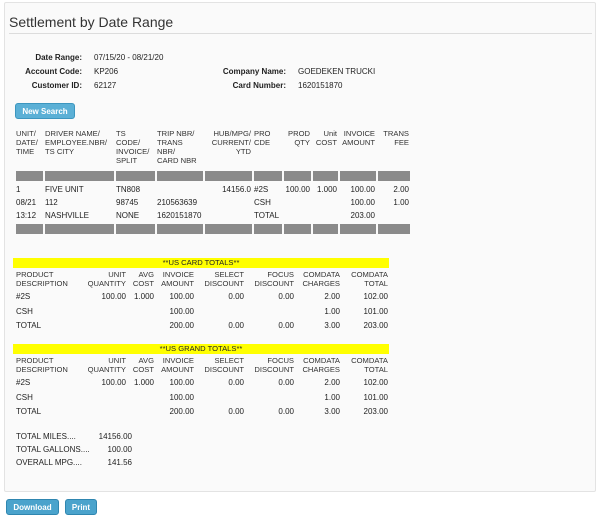  Describe the element at coordinates (375, 397) in the screenshot. I see `grand_totals-cell: 101.00` at that location.